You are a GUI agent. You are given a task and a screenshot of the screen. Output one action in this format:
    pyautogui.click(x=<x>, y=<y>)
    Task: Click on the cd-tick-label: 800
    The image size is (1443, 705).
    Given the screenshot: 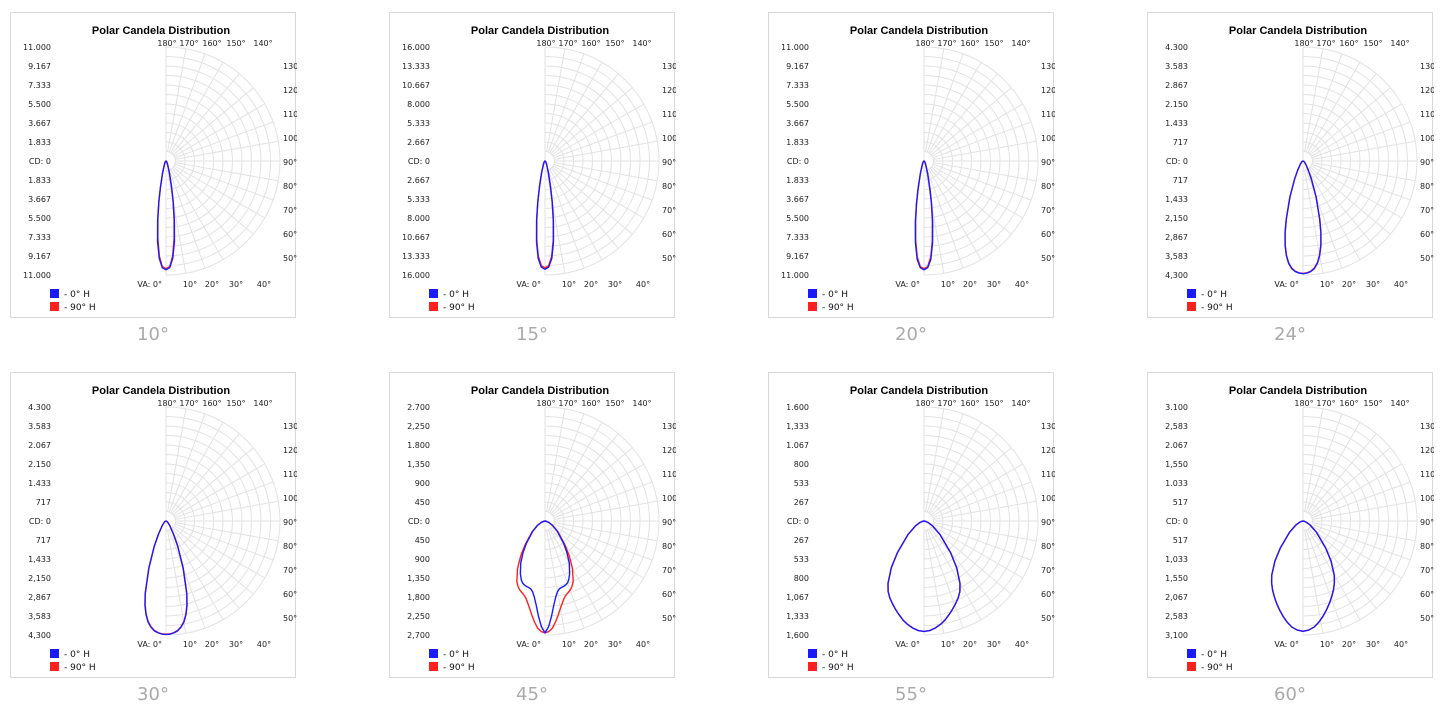 What is the action you would take?
    pyautogui.click(x=801, y=464)
    